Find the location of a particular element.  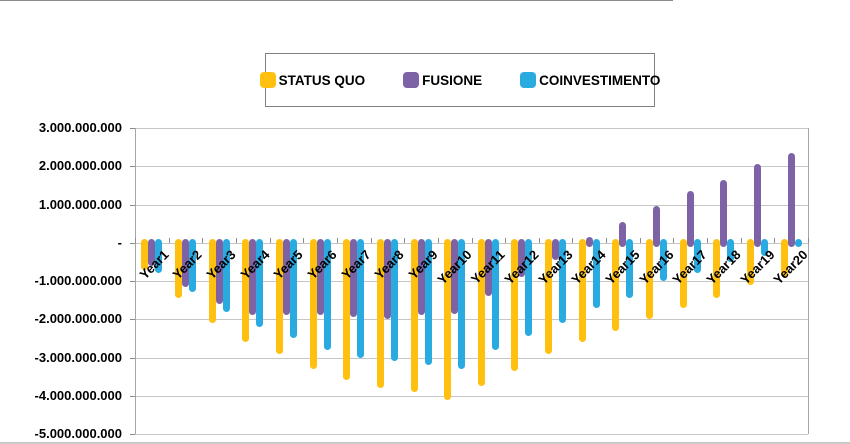

legend-label-status-quo: STATUS QUO is located at coordinates (322, 80).